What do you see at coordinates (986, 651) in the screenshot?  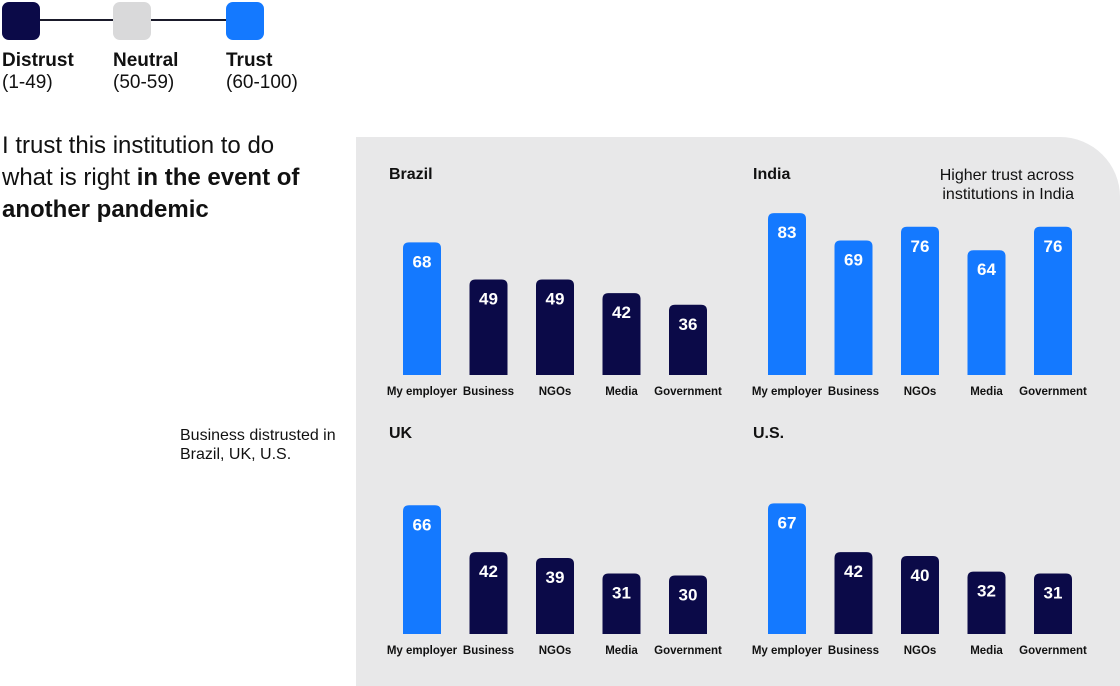 I see `category-label-u-s-media: Media` at bounding box center [986, 651].